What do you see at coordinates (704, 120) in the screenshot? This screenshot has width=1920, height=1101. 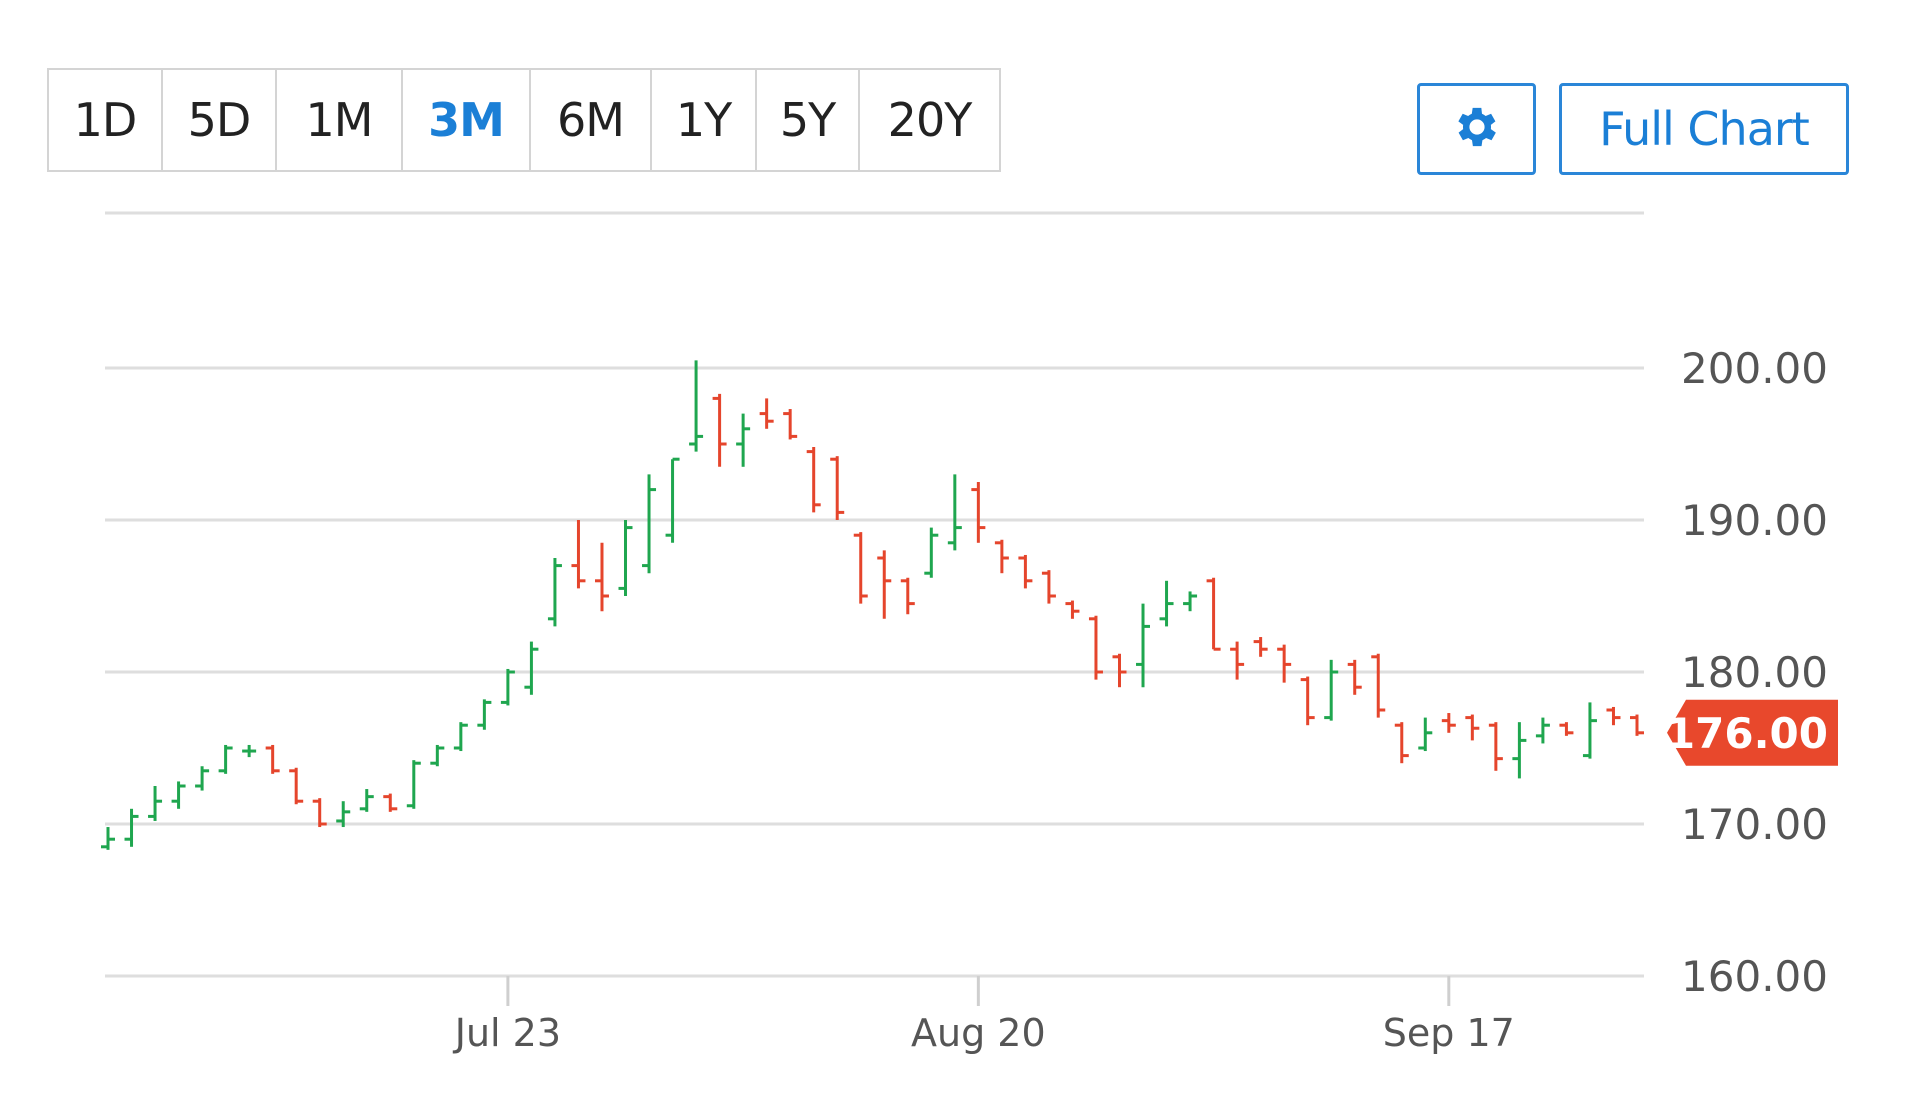 I see `tab-1y: 1Y` at bounding box center [704, 120].